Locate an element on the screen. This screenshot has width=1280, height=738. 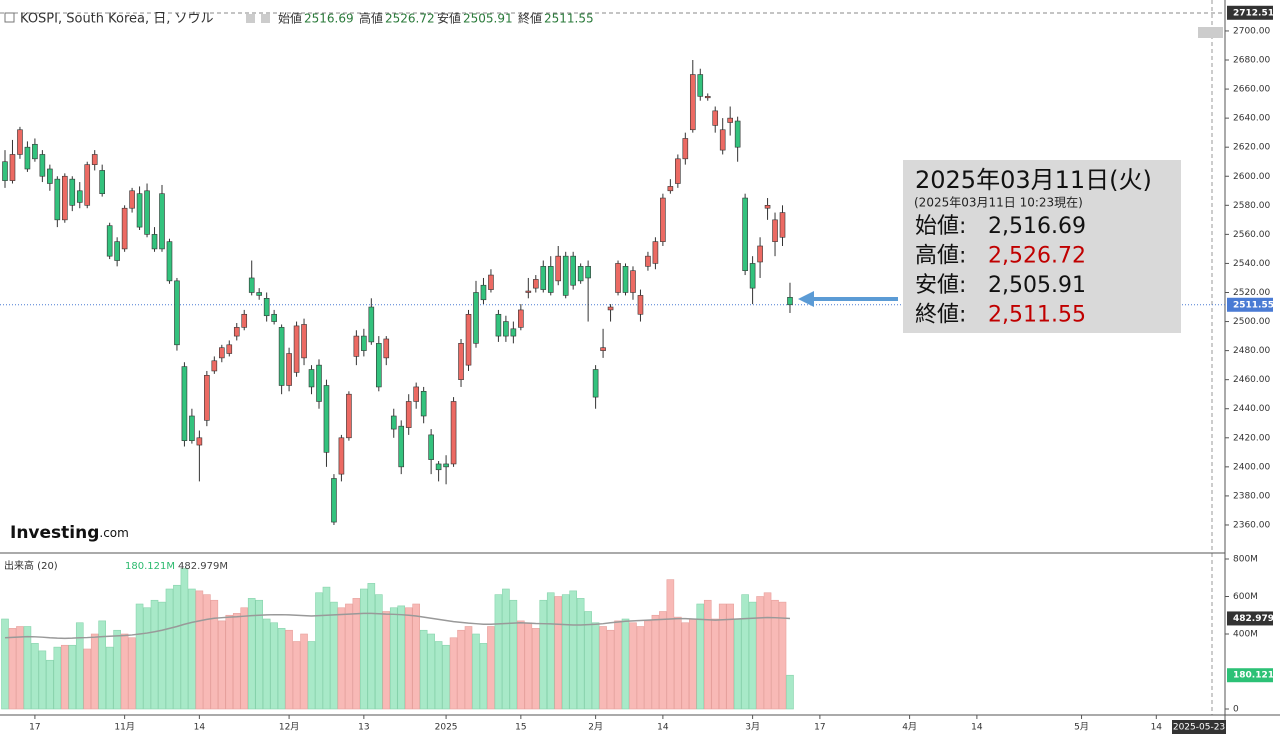
volume-badge-box is located at coordinates (1250, 675).